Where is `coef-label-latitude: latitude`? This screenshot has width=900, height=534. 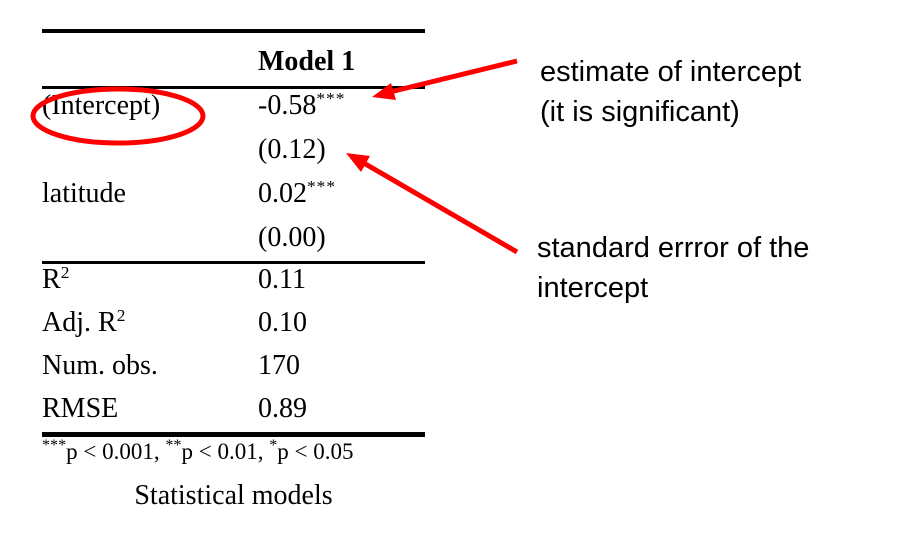
coef-label-latitude: latitude is located at coordinates (84, 193).